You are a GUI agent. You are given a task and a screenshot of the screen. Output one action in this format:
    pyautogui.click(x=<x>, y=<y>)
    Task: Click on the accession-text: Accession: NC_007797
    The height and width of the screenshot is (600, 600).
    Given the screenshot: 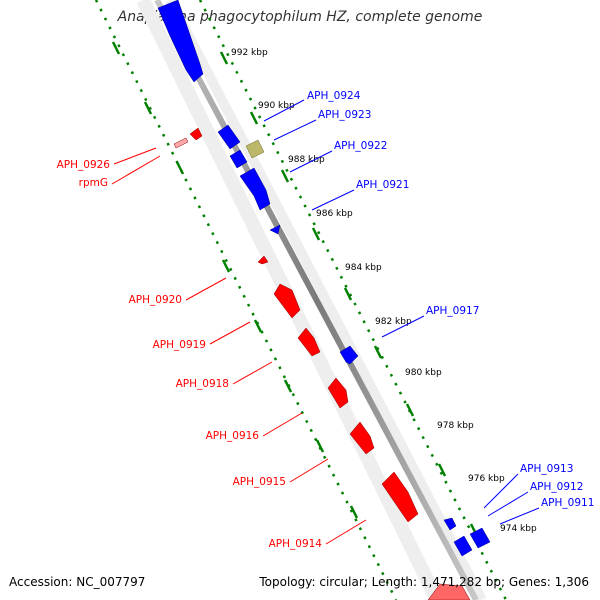 What is the action you would take?
    pyautogui.click(x=77, y=582)
    